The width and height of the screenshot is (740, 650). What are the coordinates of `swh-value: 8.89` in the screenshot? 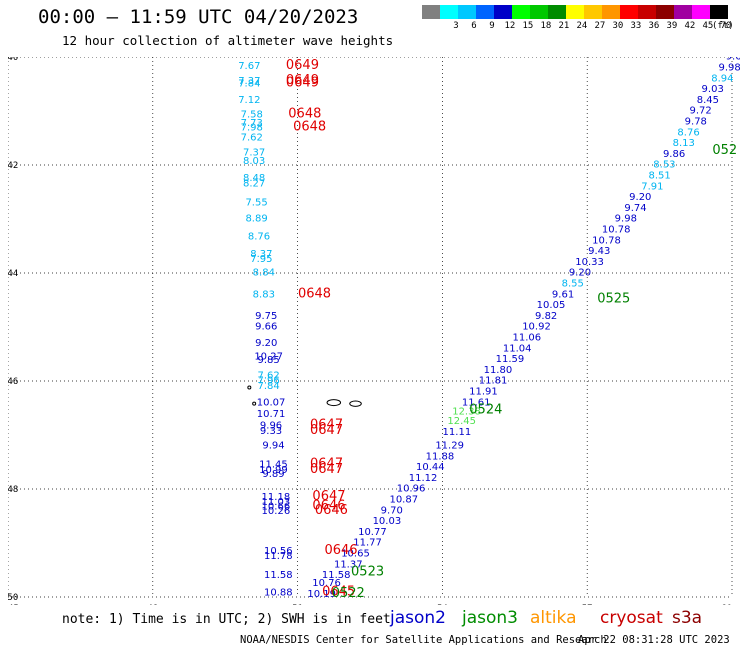 It's located at (256, 219).